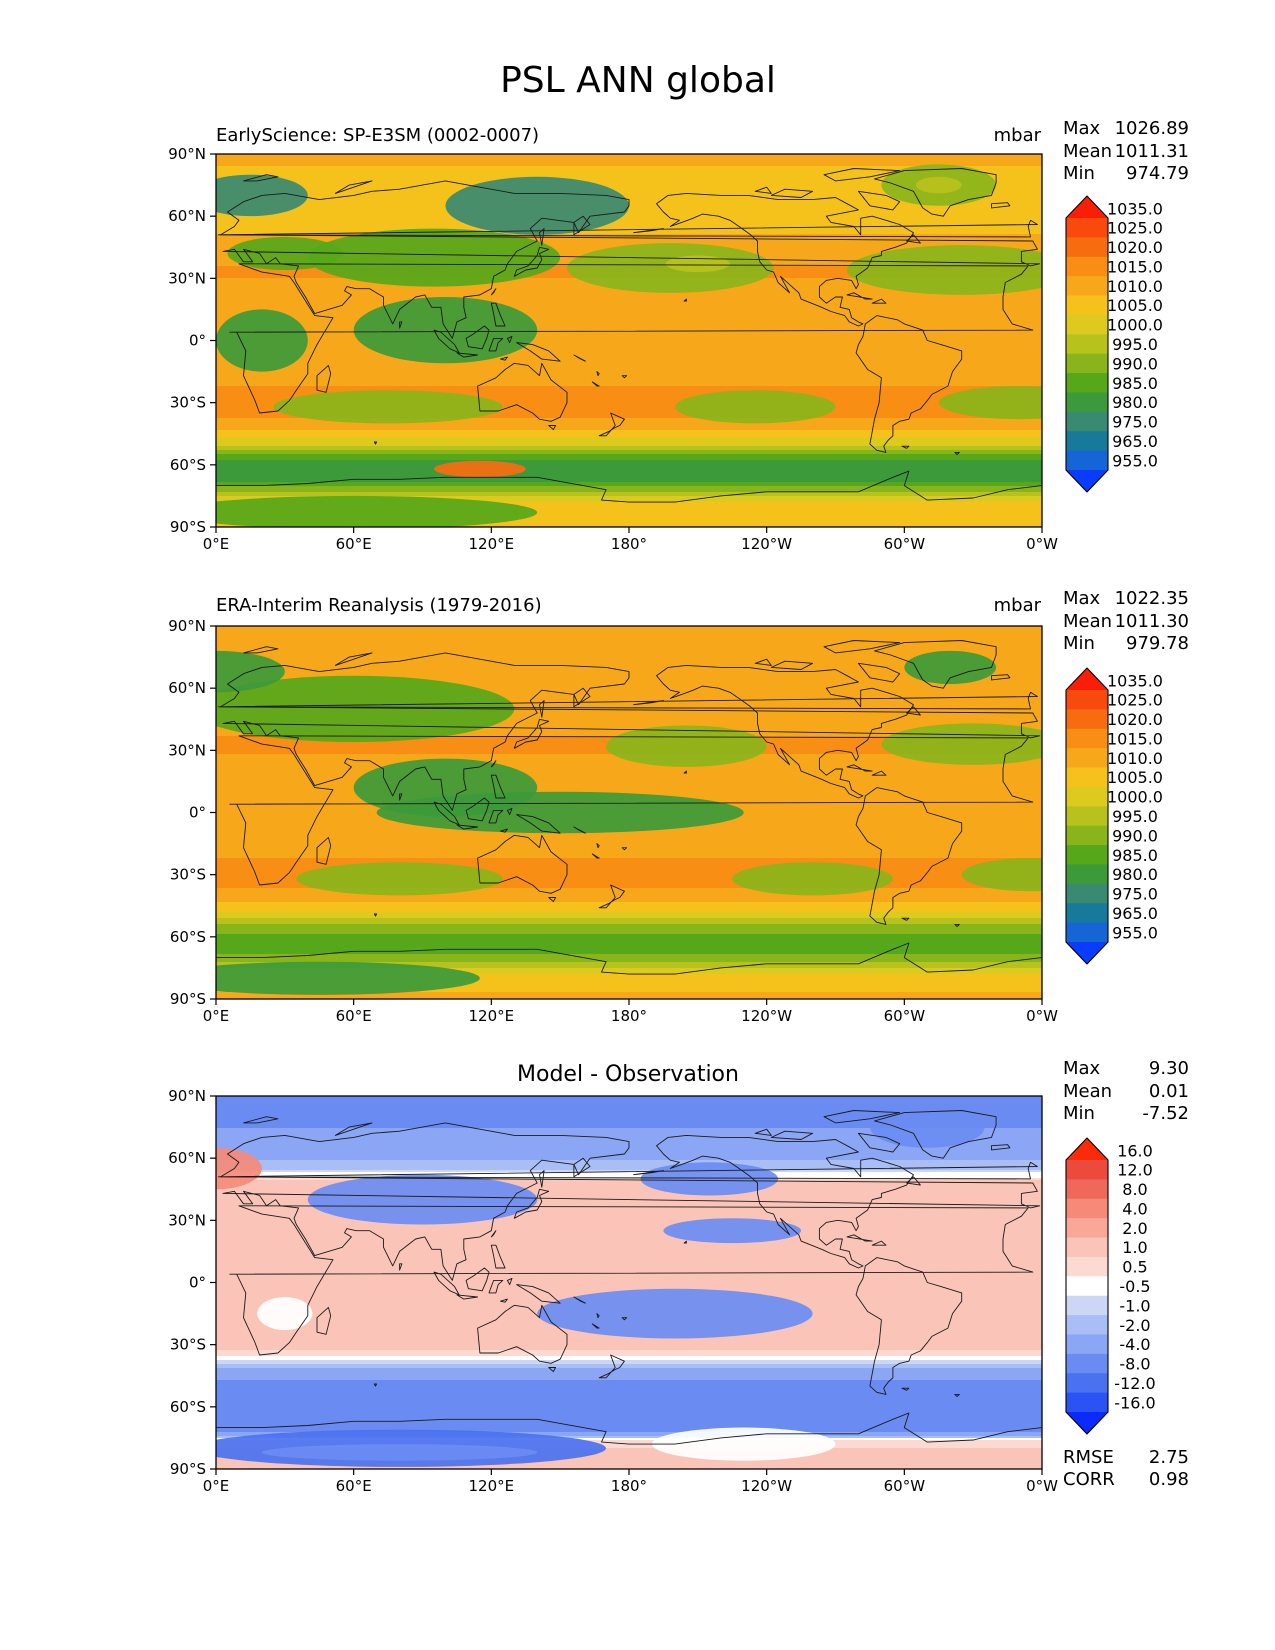  I want to click on panel-units: mbar, so click(1018, 605).